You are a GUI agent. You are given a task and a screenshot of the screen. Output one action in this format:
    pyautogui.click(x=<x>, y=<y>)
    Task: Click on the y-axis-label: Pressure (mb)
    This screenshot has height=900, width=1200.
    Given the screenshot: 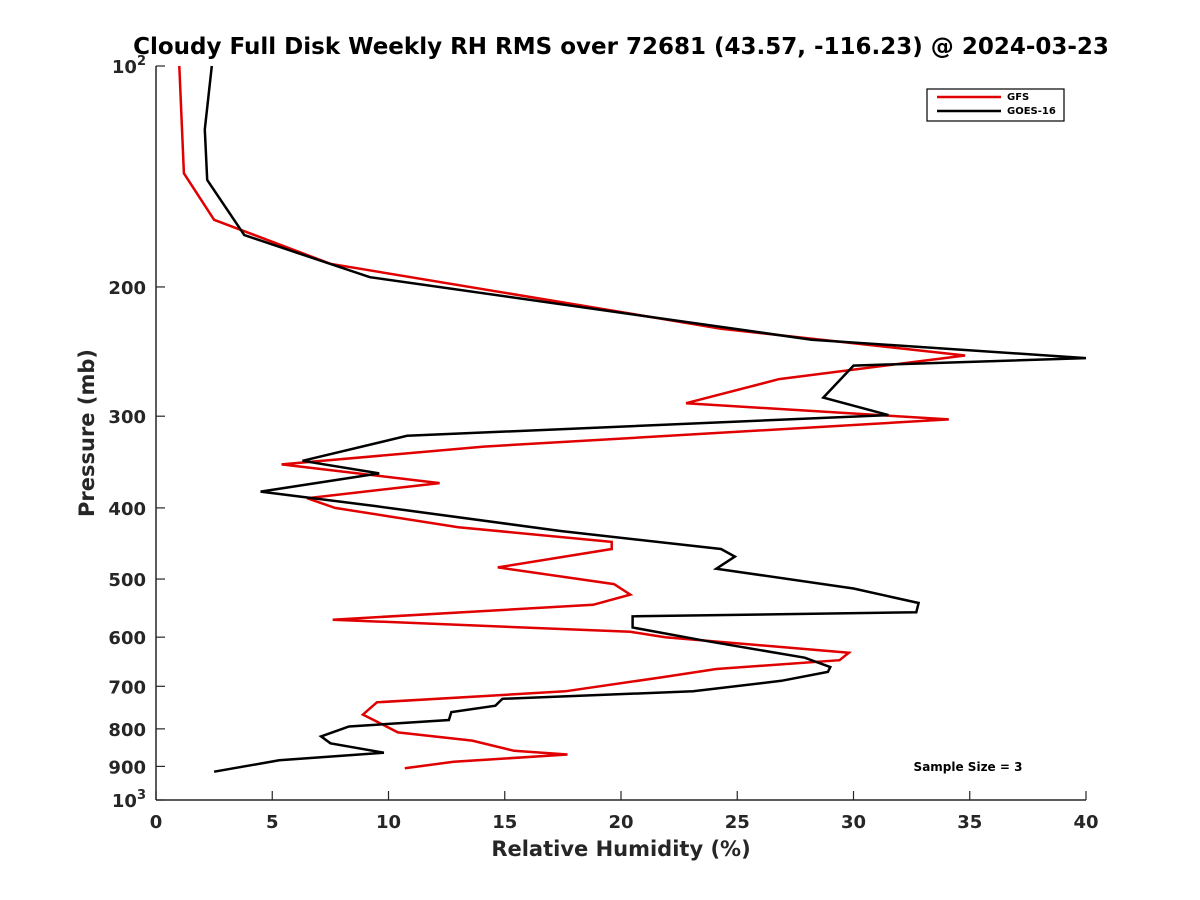 What is the action you would take?
    pyautogui.click(x=87, y=433)
    